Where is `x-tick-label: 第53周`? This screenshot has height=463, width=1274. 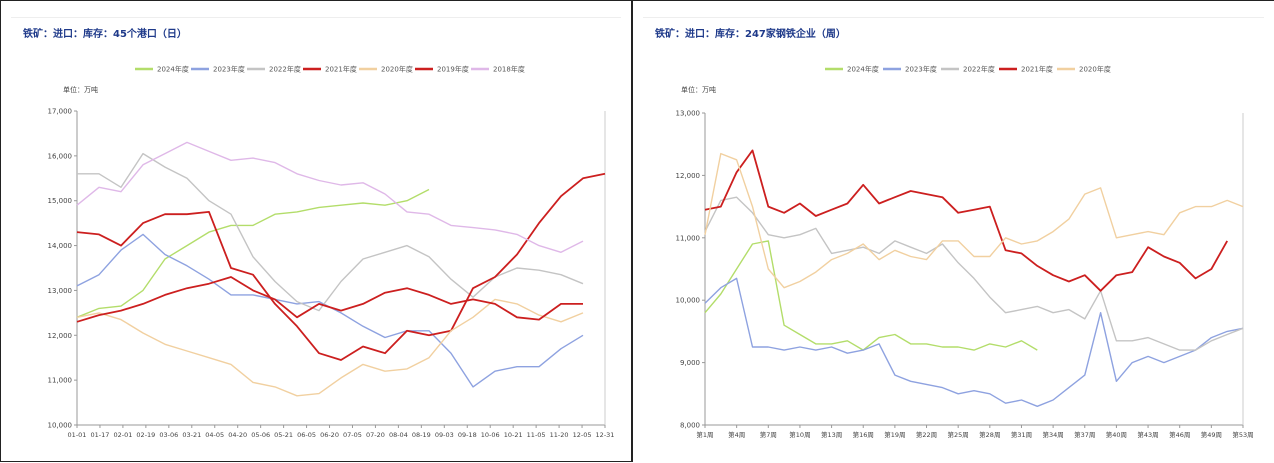
x-tick-label: 第53周 is located at coordinates (1242, 434).